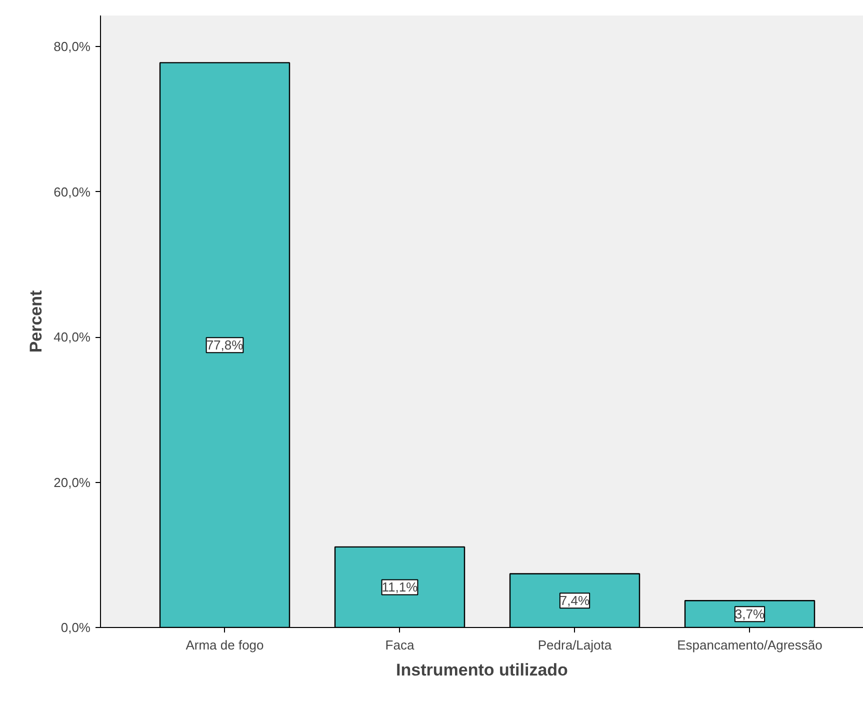 This screenshot has height=702, width=863. What do you see at coordinates (575, 645) in the screenshot?
I see `x-tick-label: Pedra/Lajota` at bounding box center [575, 645].